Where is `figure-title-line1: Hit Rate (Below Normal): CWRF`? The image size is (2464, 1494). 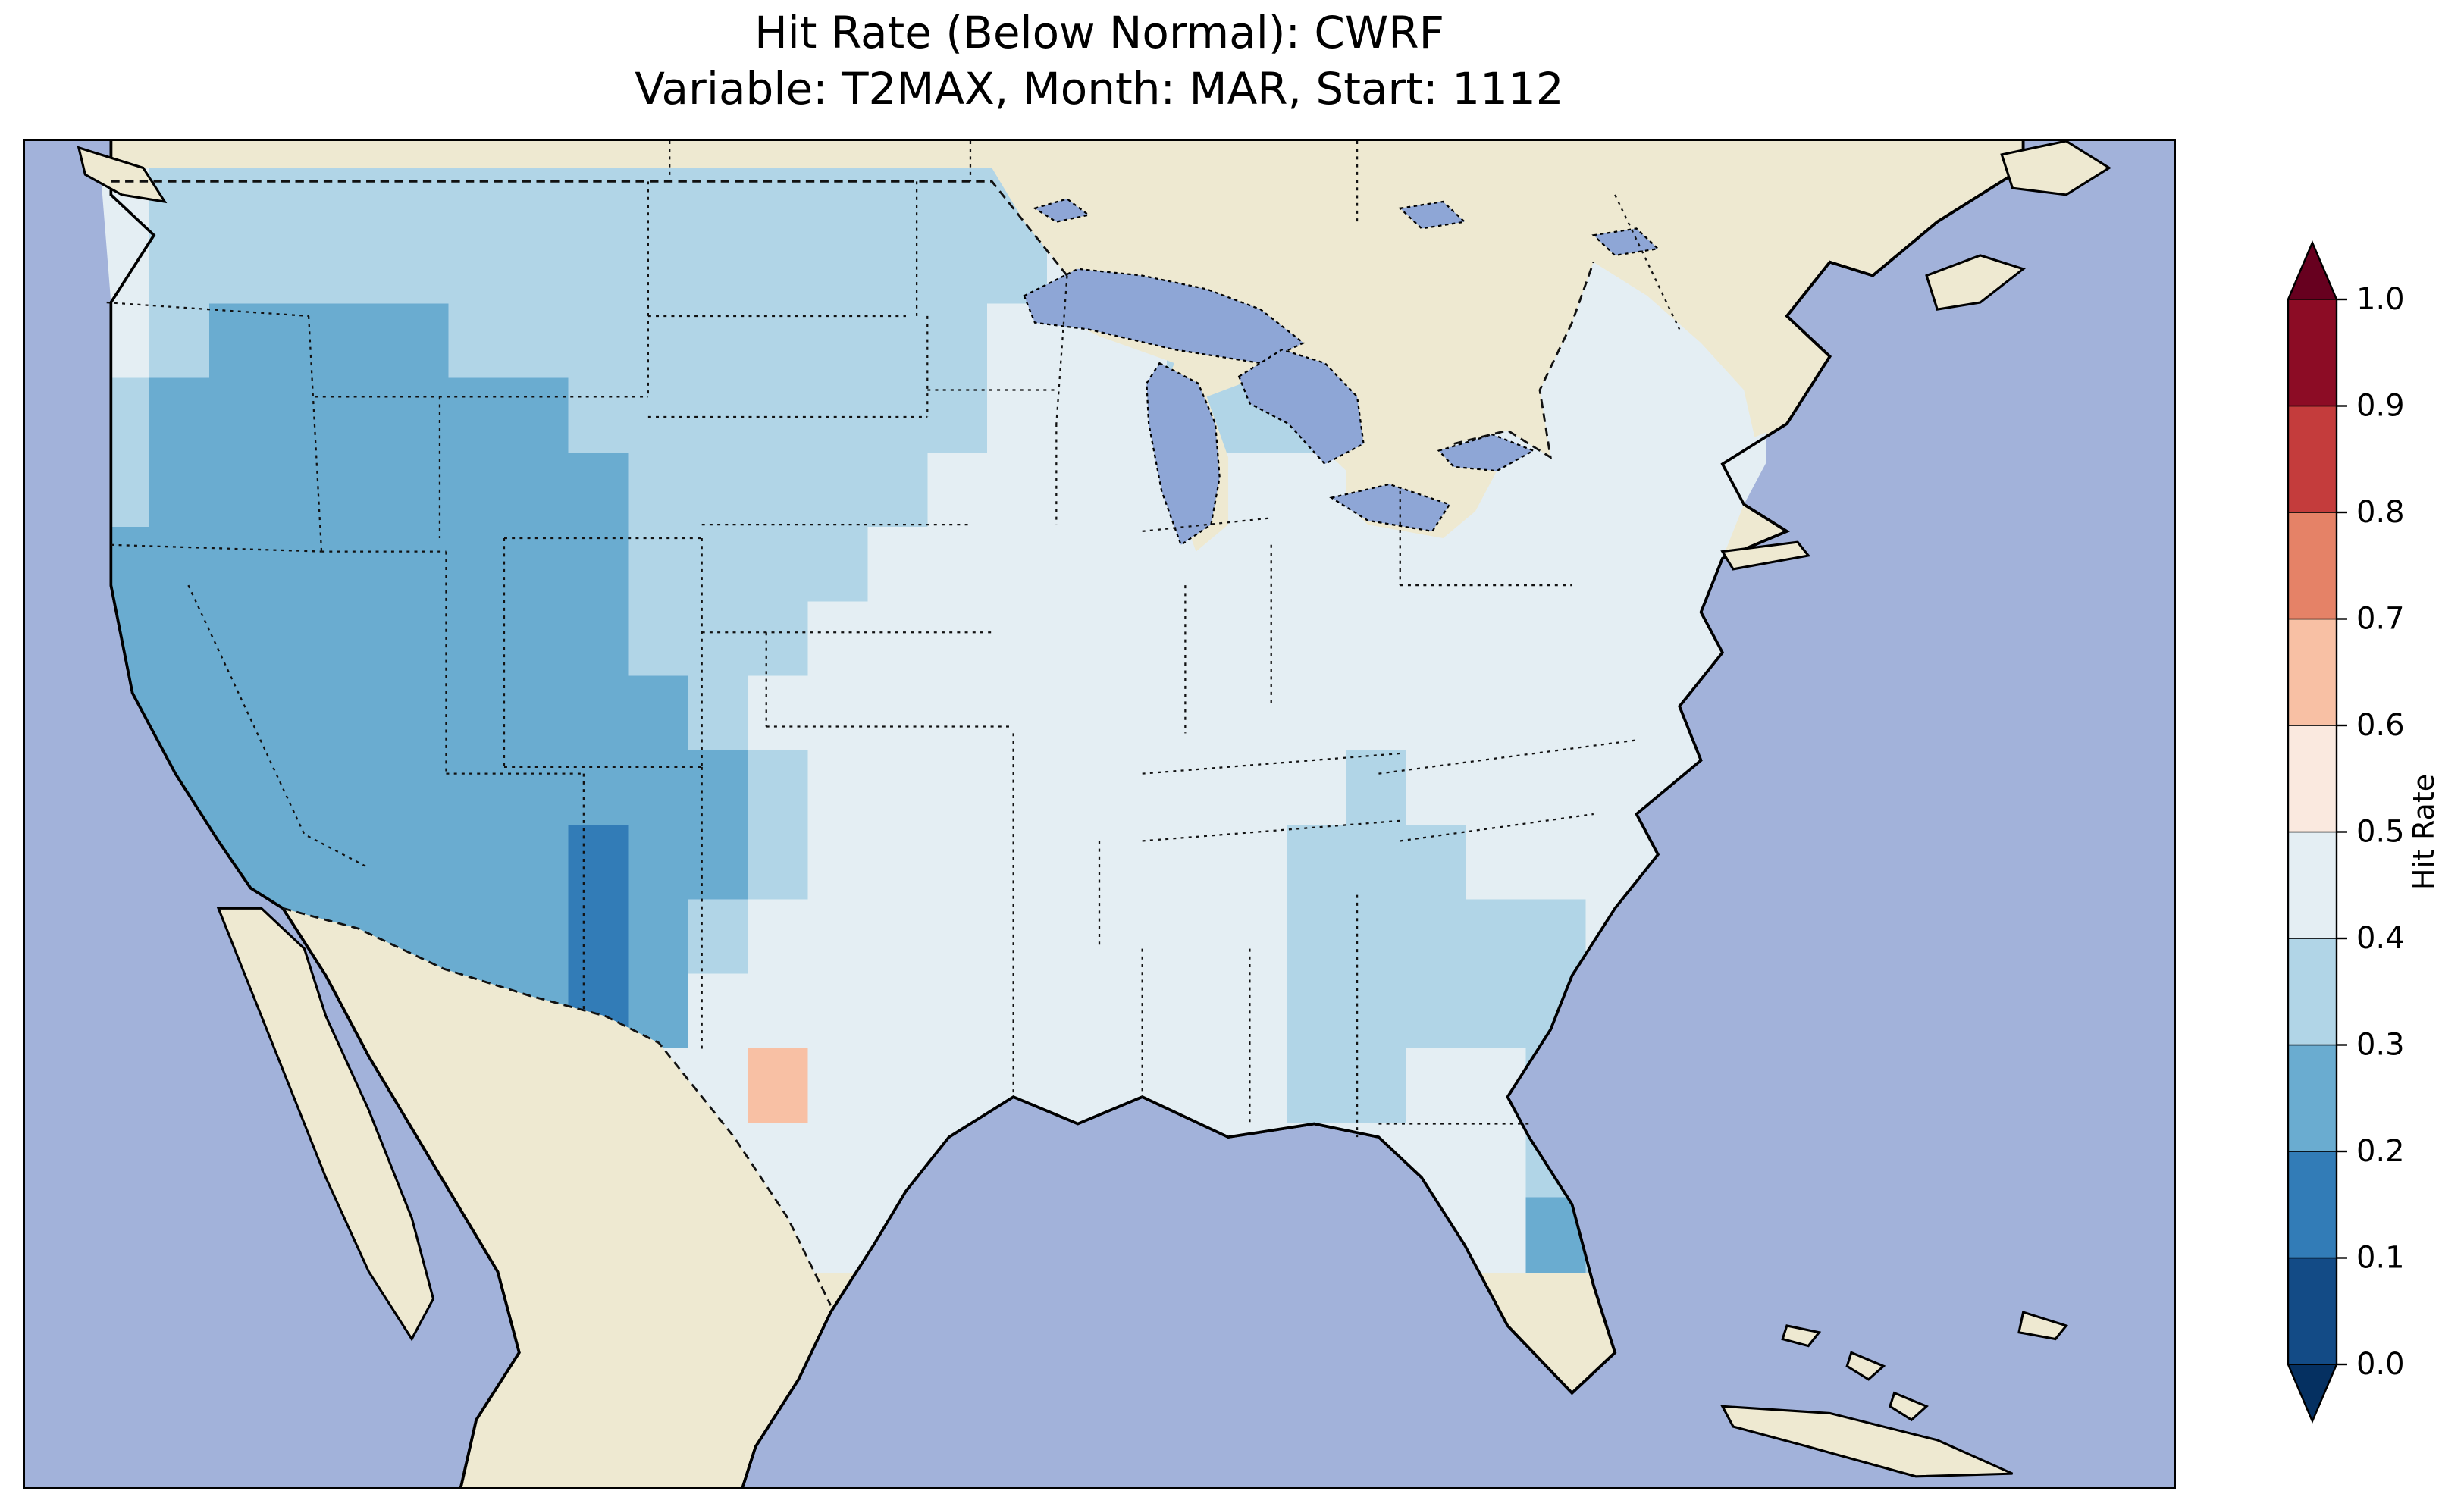
figure-title-line1: Hit Rate (Below Normal): CWRF is located at coordinates (1099, 32).